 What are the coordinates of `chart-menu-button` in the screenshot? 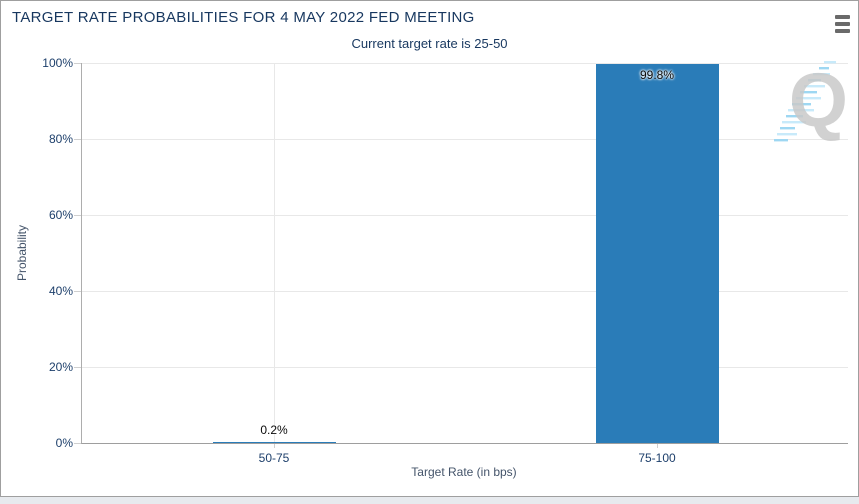 It's located at (841, 24).